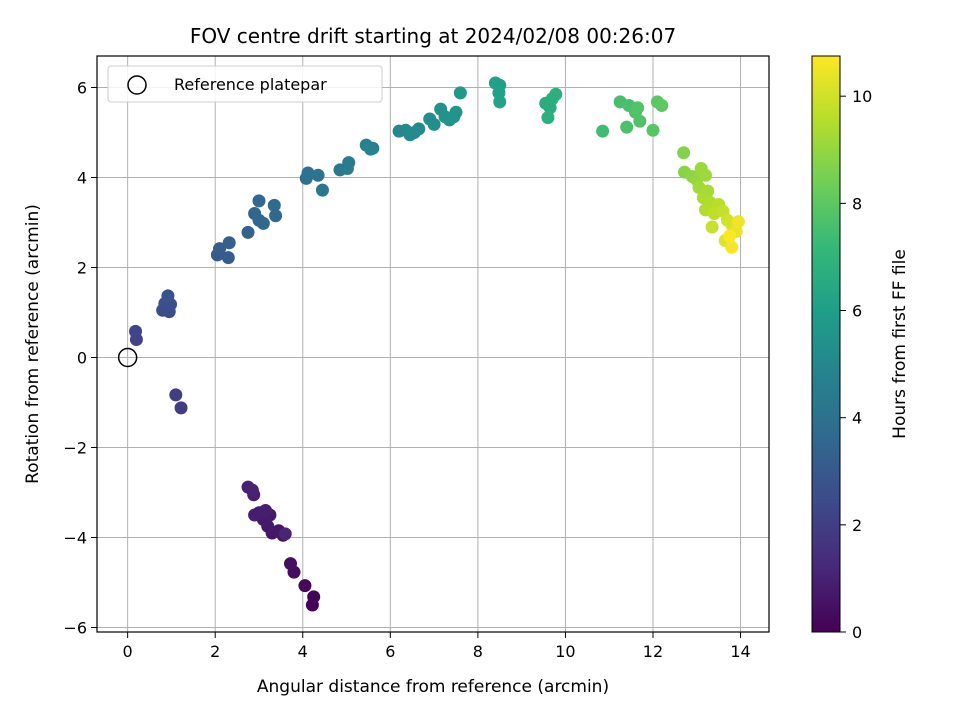  I want to click on x-tick-label: 2, so click(215, 651).